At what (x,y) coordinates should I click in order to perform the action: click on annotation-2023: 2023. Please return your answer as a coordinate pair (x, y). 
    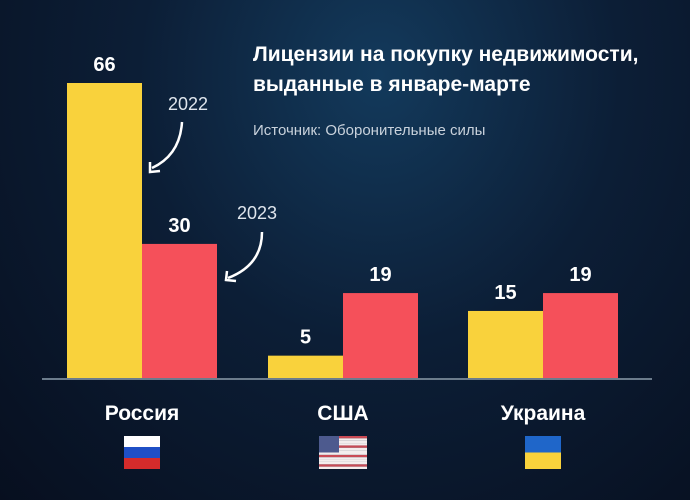
    Looking at the image, I should click on (257, 213).